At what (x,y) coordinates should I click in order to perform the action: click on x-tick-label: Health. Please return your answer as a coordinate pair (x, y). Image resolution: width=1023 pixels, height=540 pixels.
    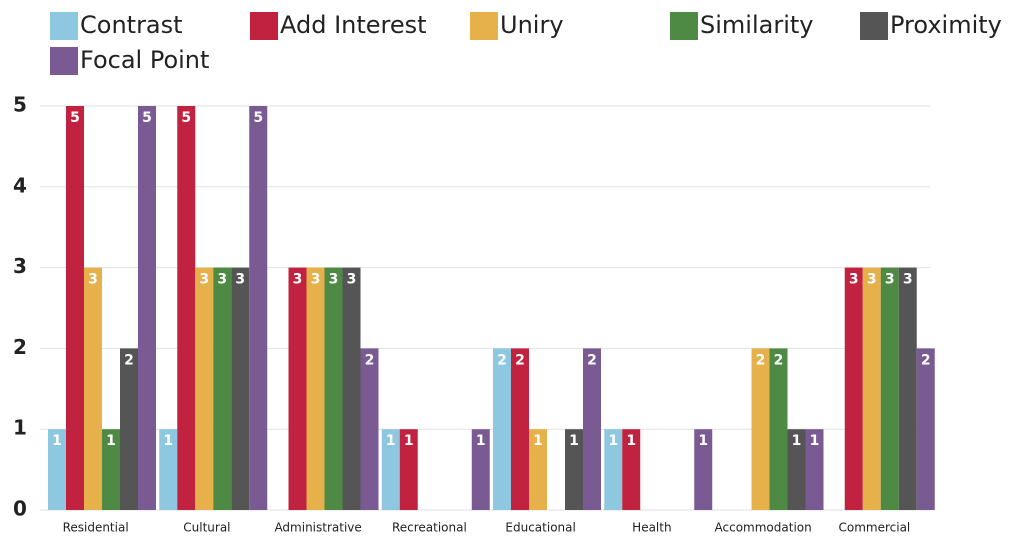
    Looking at the image, I should click on (651, 528).